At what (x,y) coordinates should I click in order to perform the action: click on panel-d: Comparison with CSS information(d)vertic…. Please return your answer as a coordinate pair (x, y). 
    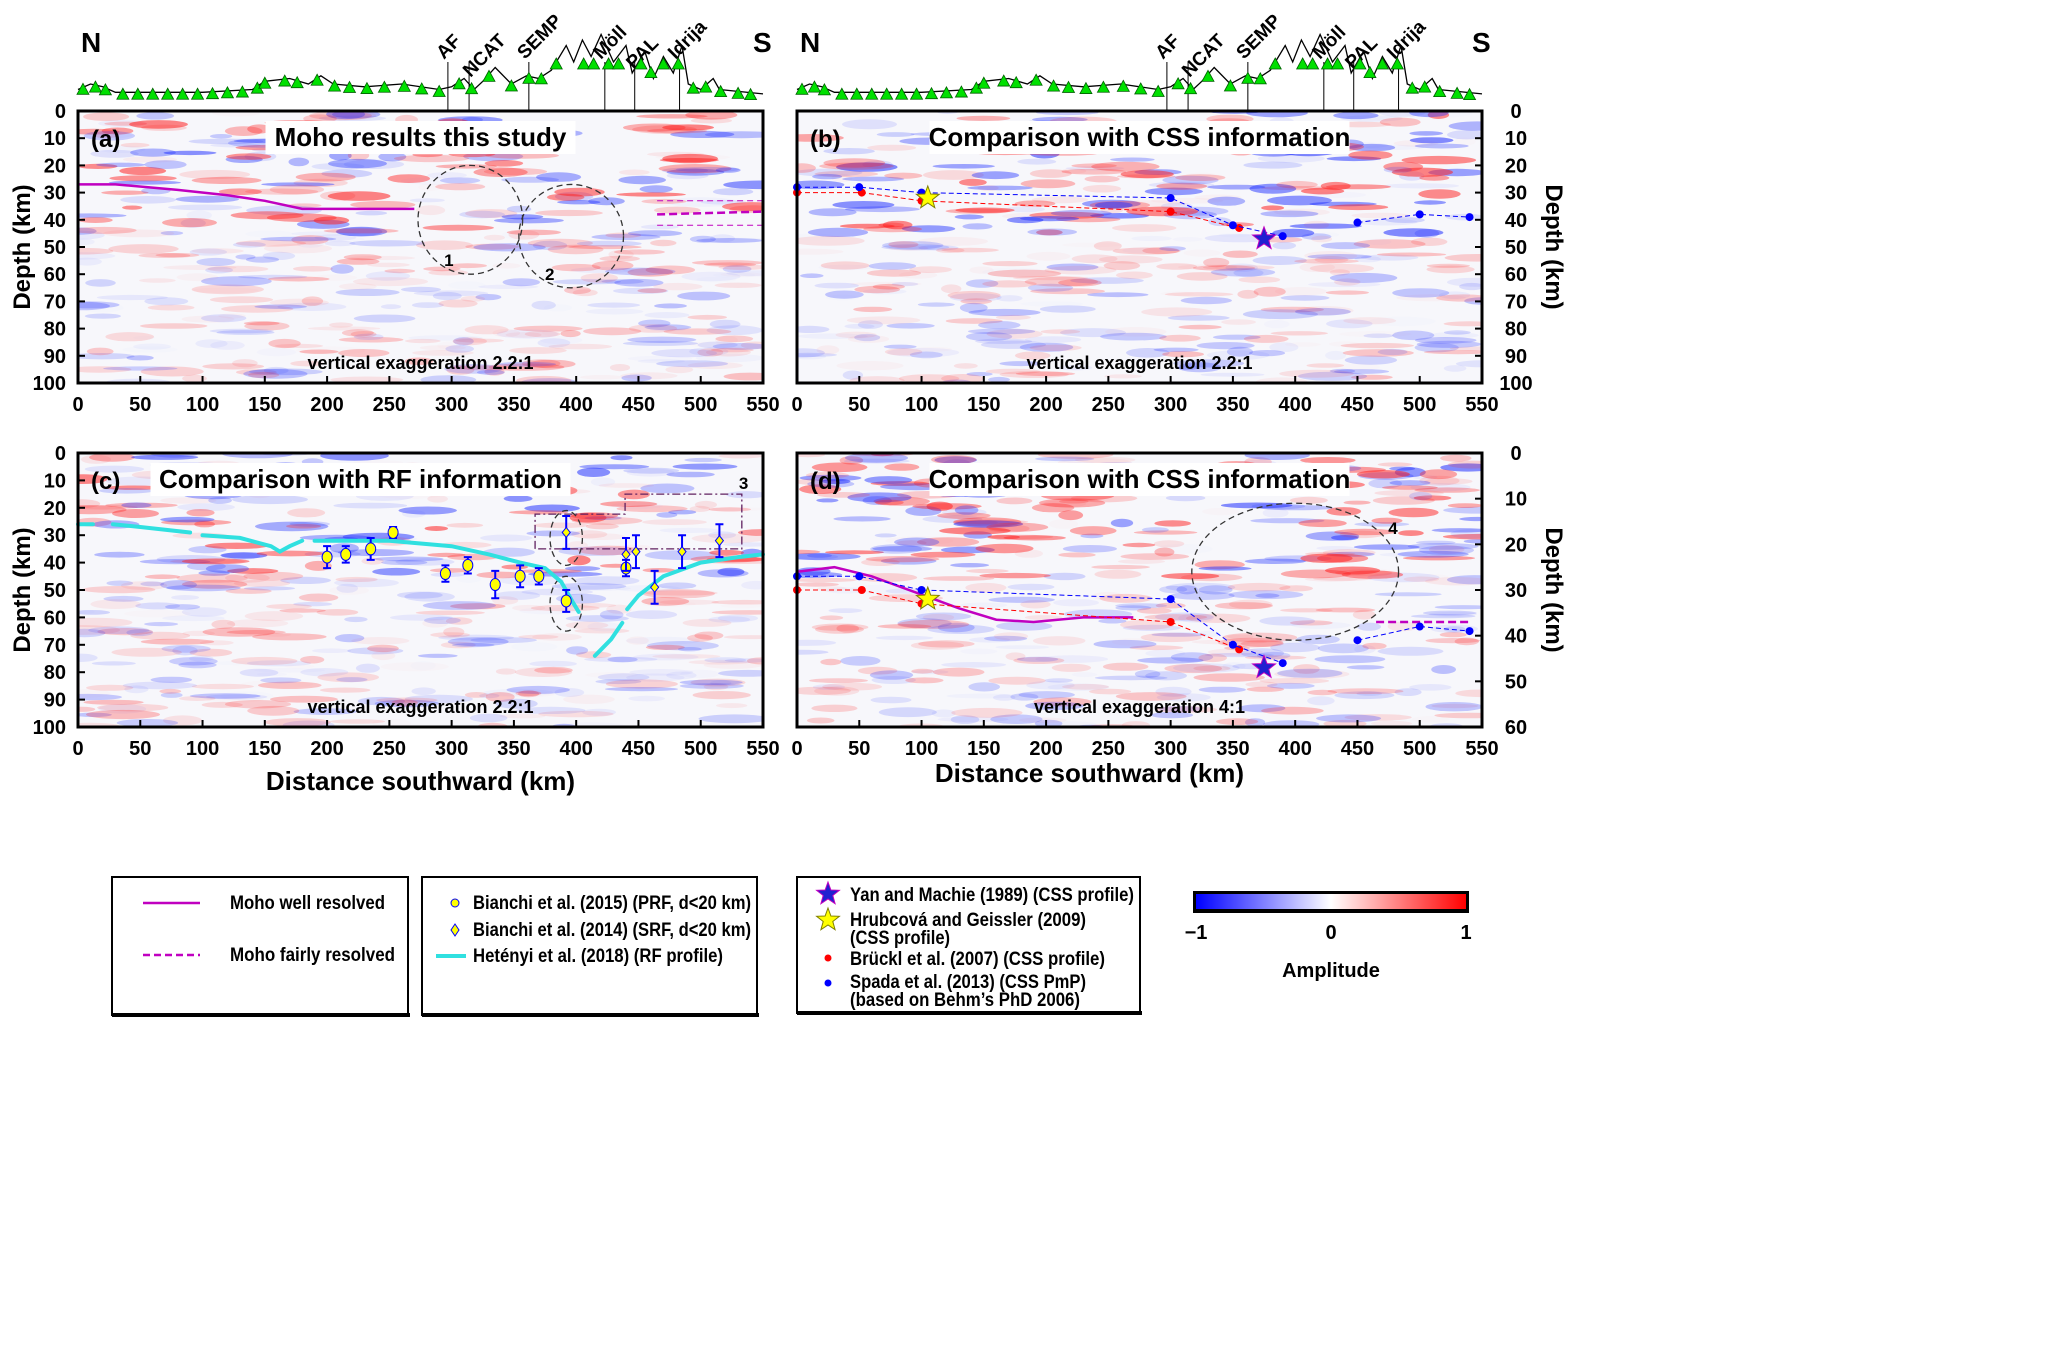
    Looking at the image, I should click on (1179, 615).